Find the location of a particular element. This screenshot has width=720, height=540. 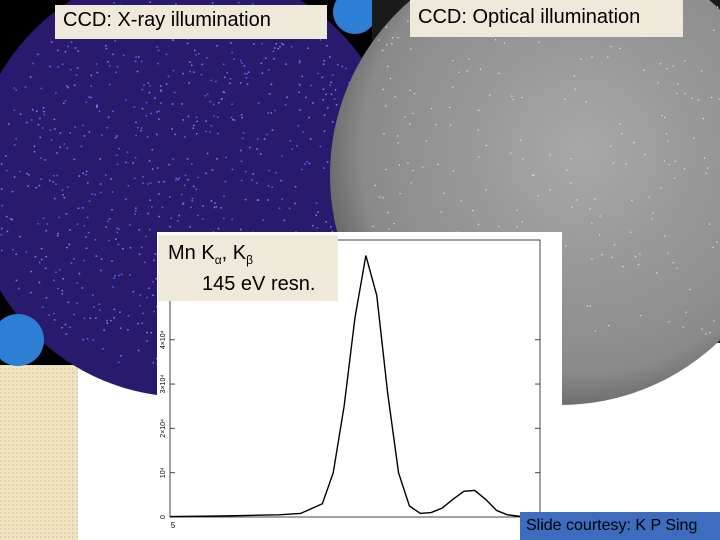

y-tick-label: 3×10⁴ is located at coordinates (163, 384).